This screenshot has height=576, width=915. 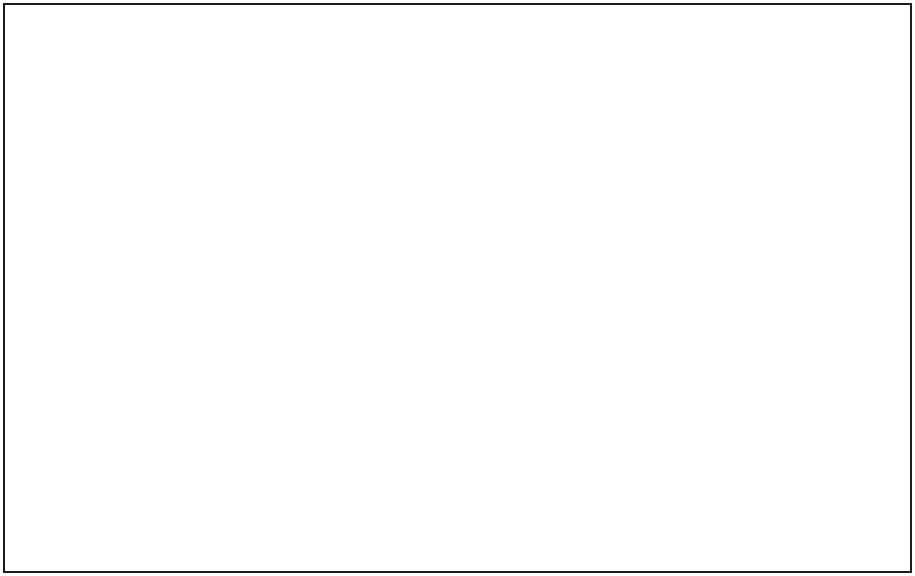 What do you see at coordinates (217, 238) in the screenshot?
I see `data-point-label: 23,83` at bounding box center [217, 238].